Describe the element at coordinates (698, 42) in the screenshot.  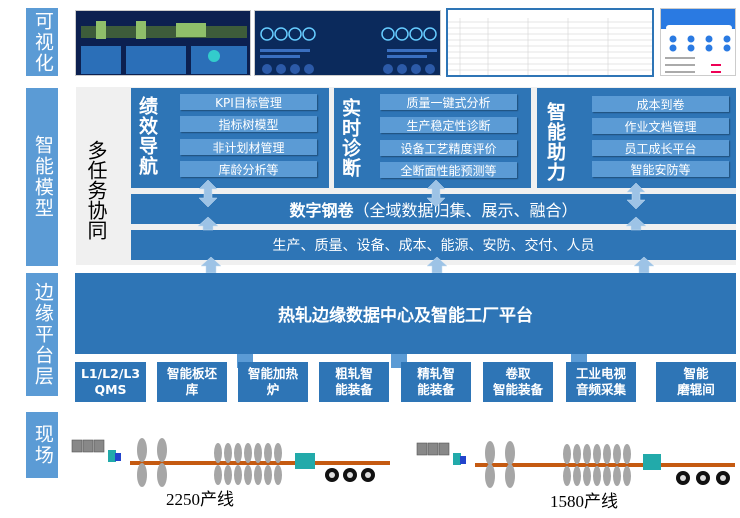
I see `mobile-app-screenshot` at that location.